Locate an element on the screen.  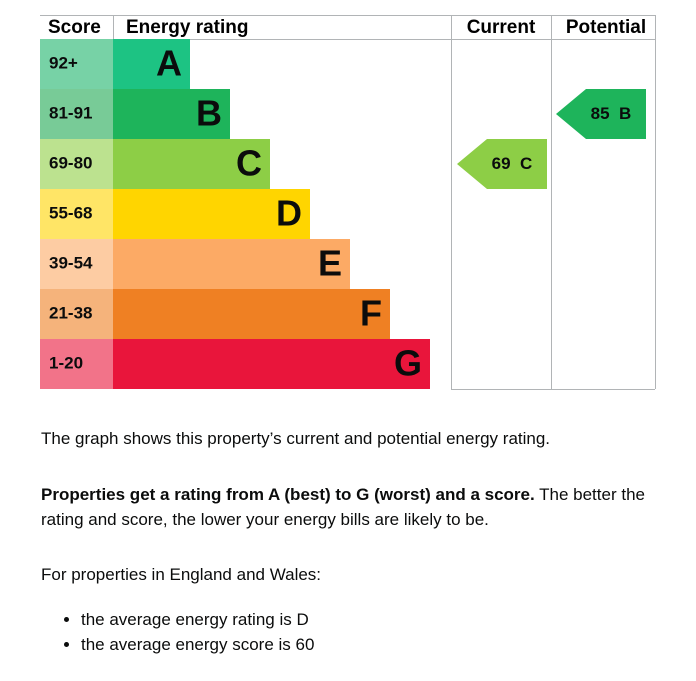
score-range: 69-80 is located at coordinates (70, 162).